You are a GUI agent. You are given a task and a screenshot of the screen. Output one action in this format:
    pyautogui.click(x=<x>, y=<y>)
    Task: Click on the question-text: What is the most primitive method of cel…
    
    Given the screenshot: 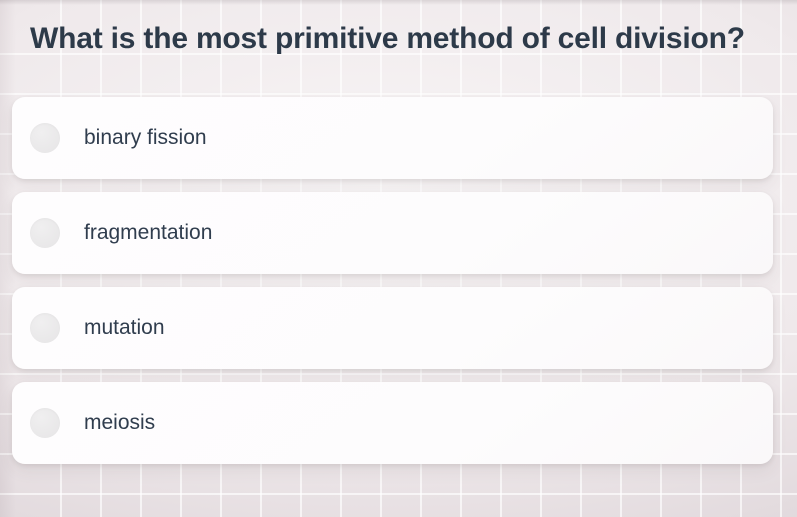 What is the action you would take?
    pyautogui.click(x=387, y=38)
    